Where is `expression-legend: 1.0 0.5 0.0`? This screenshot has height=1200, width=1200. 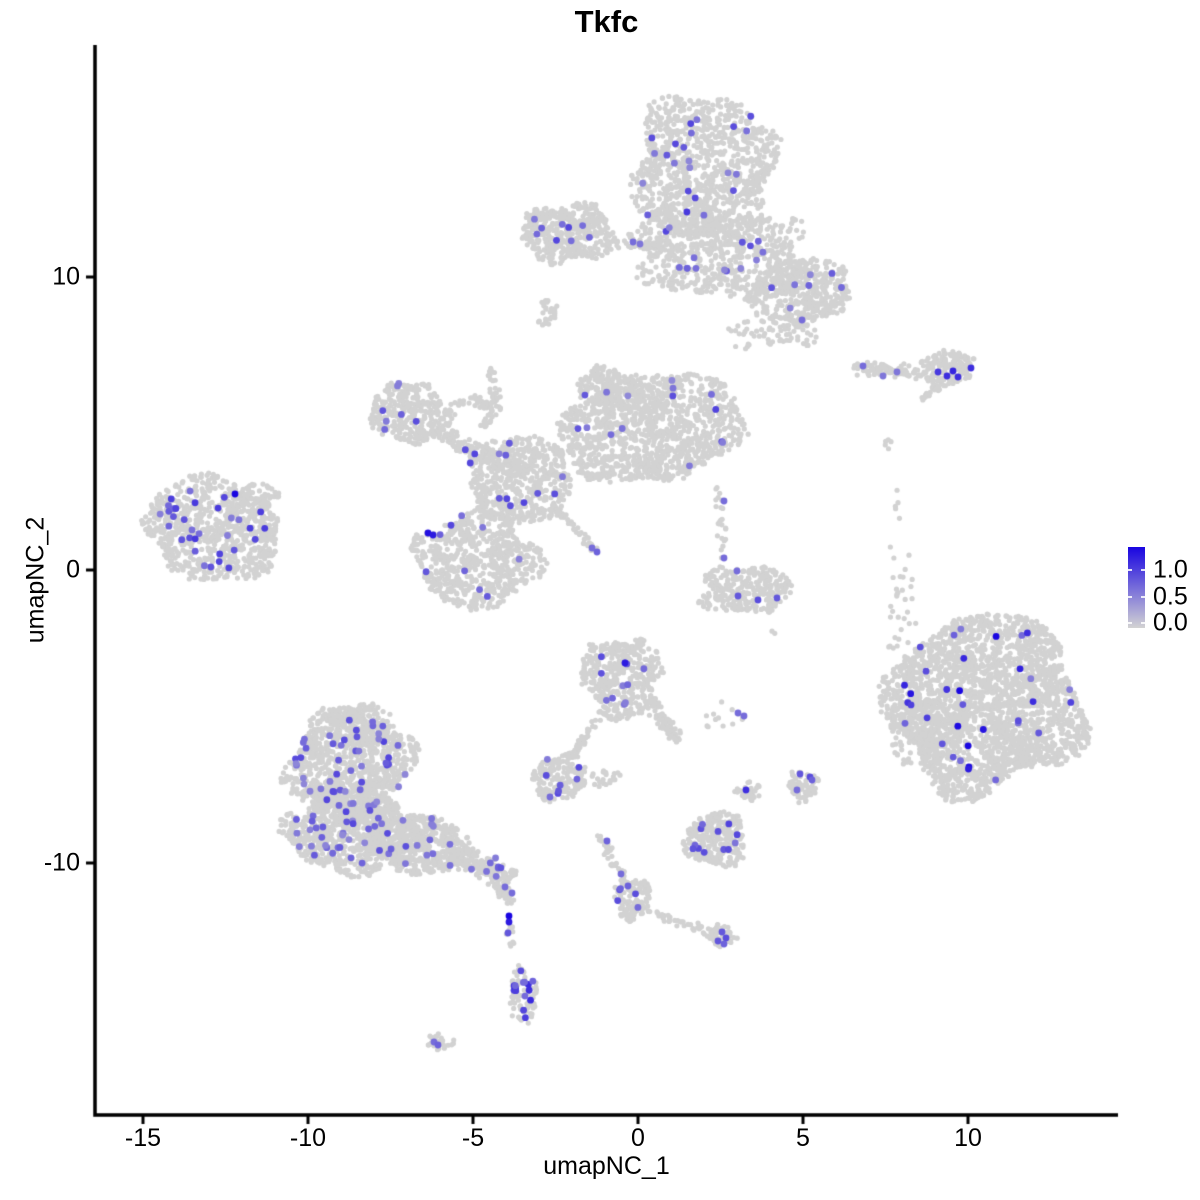 expression-legend: 1.0 0.5 0.0 is located at coordinates (1163, 591).